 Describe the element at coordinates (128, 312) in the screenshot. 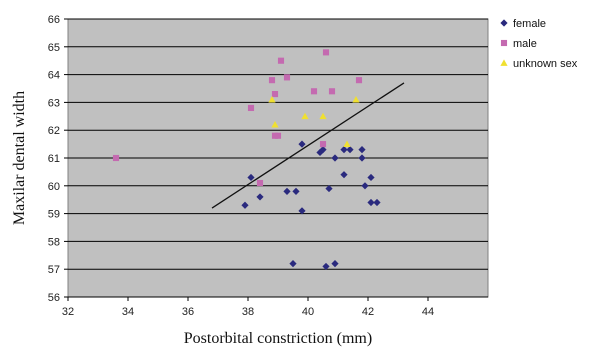

I see `x-tick-label: 34` at that location.